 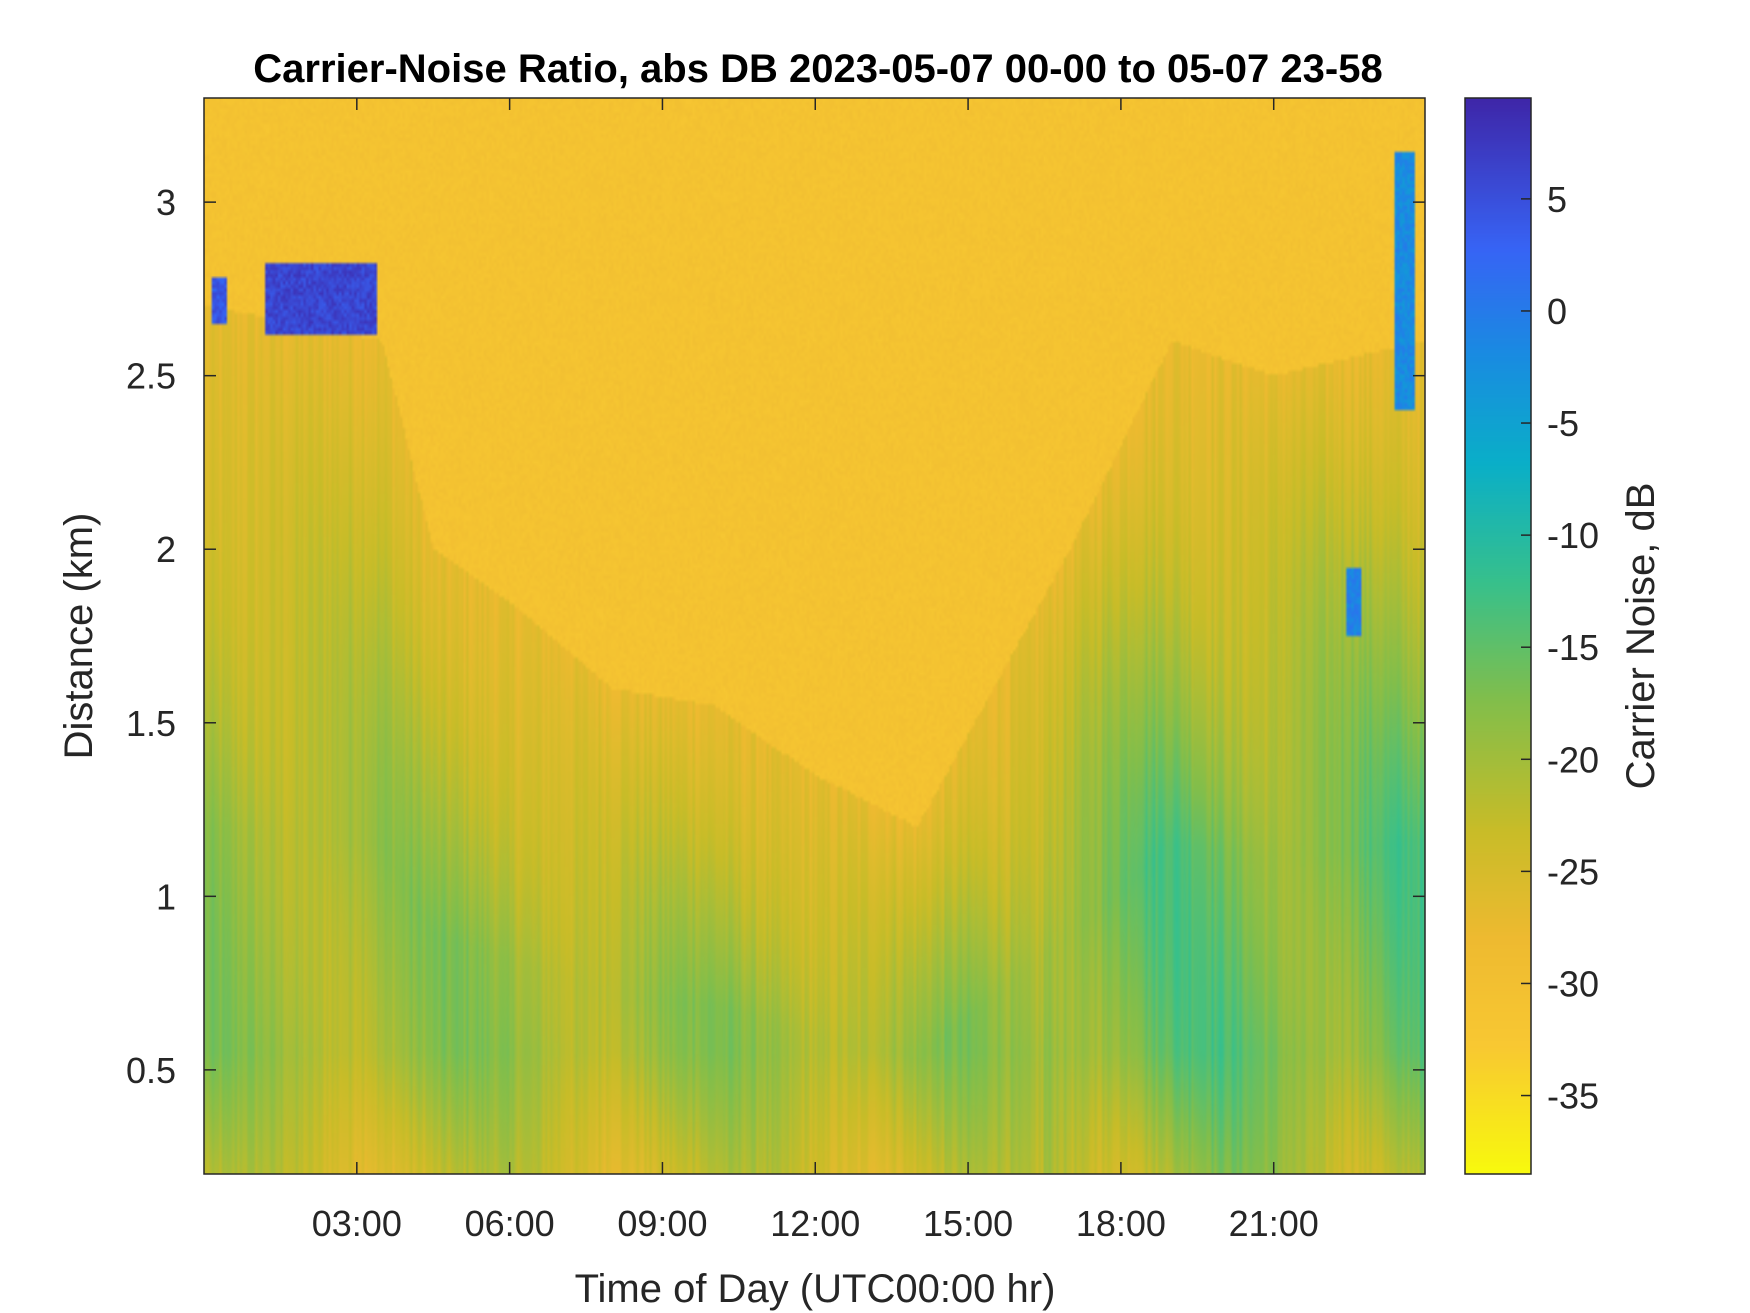 I want to click on x-tick-label: 12:00, so click(x=815, y=1223).